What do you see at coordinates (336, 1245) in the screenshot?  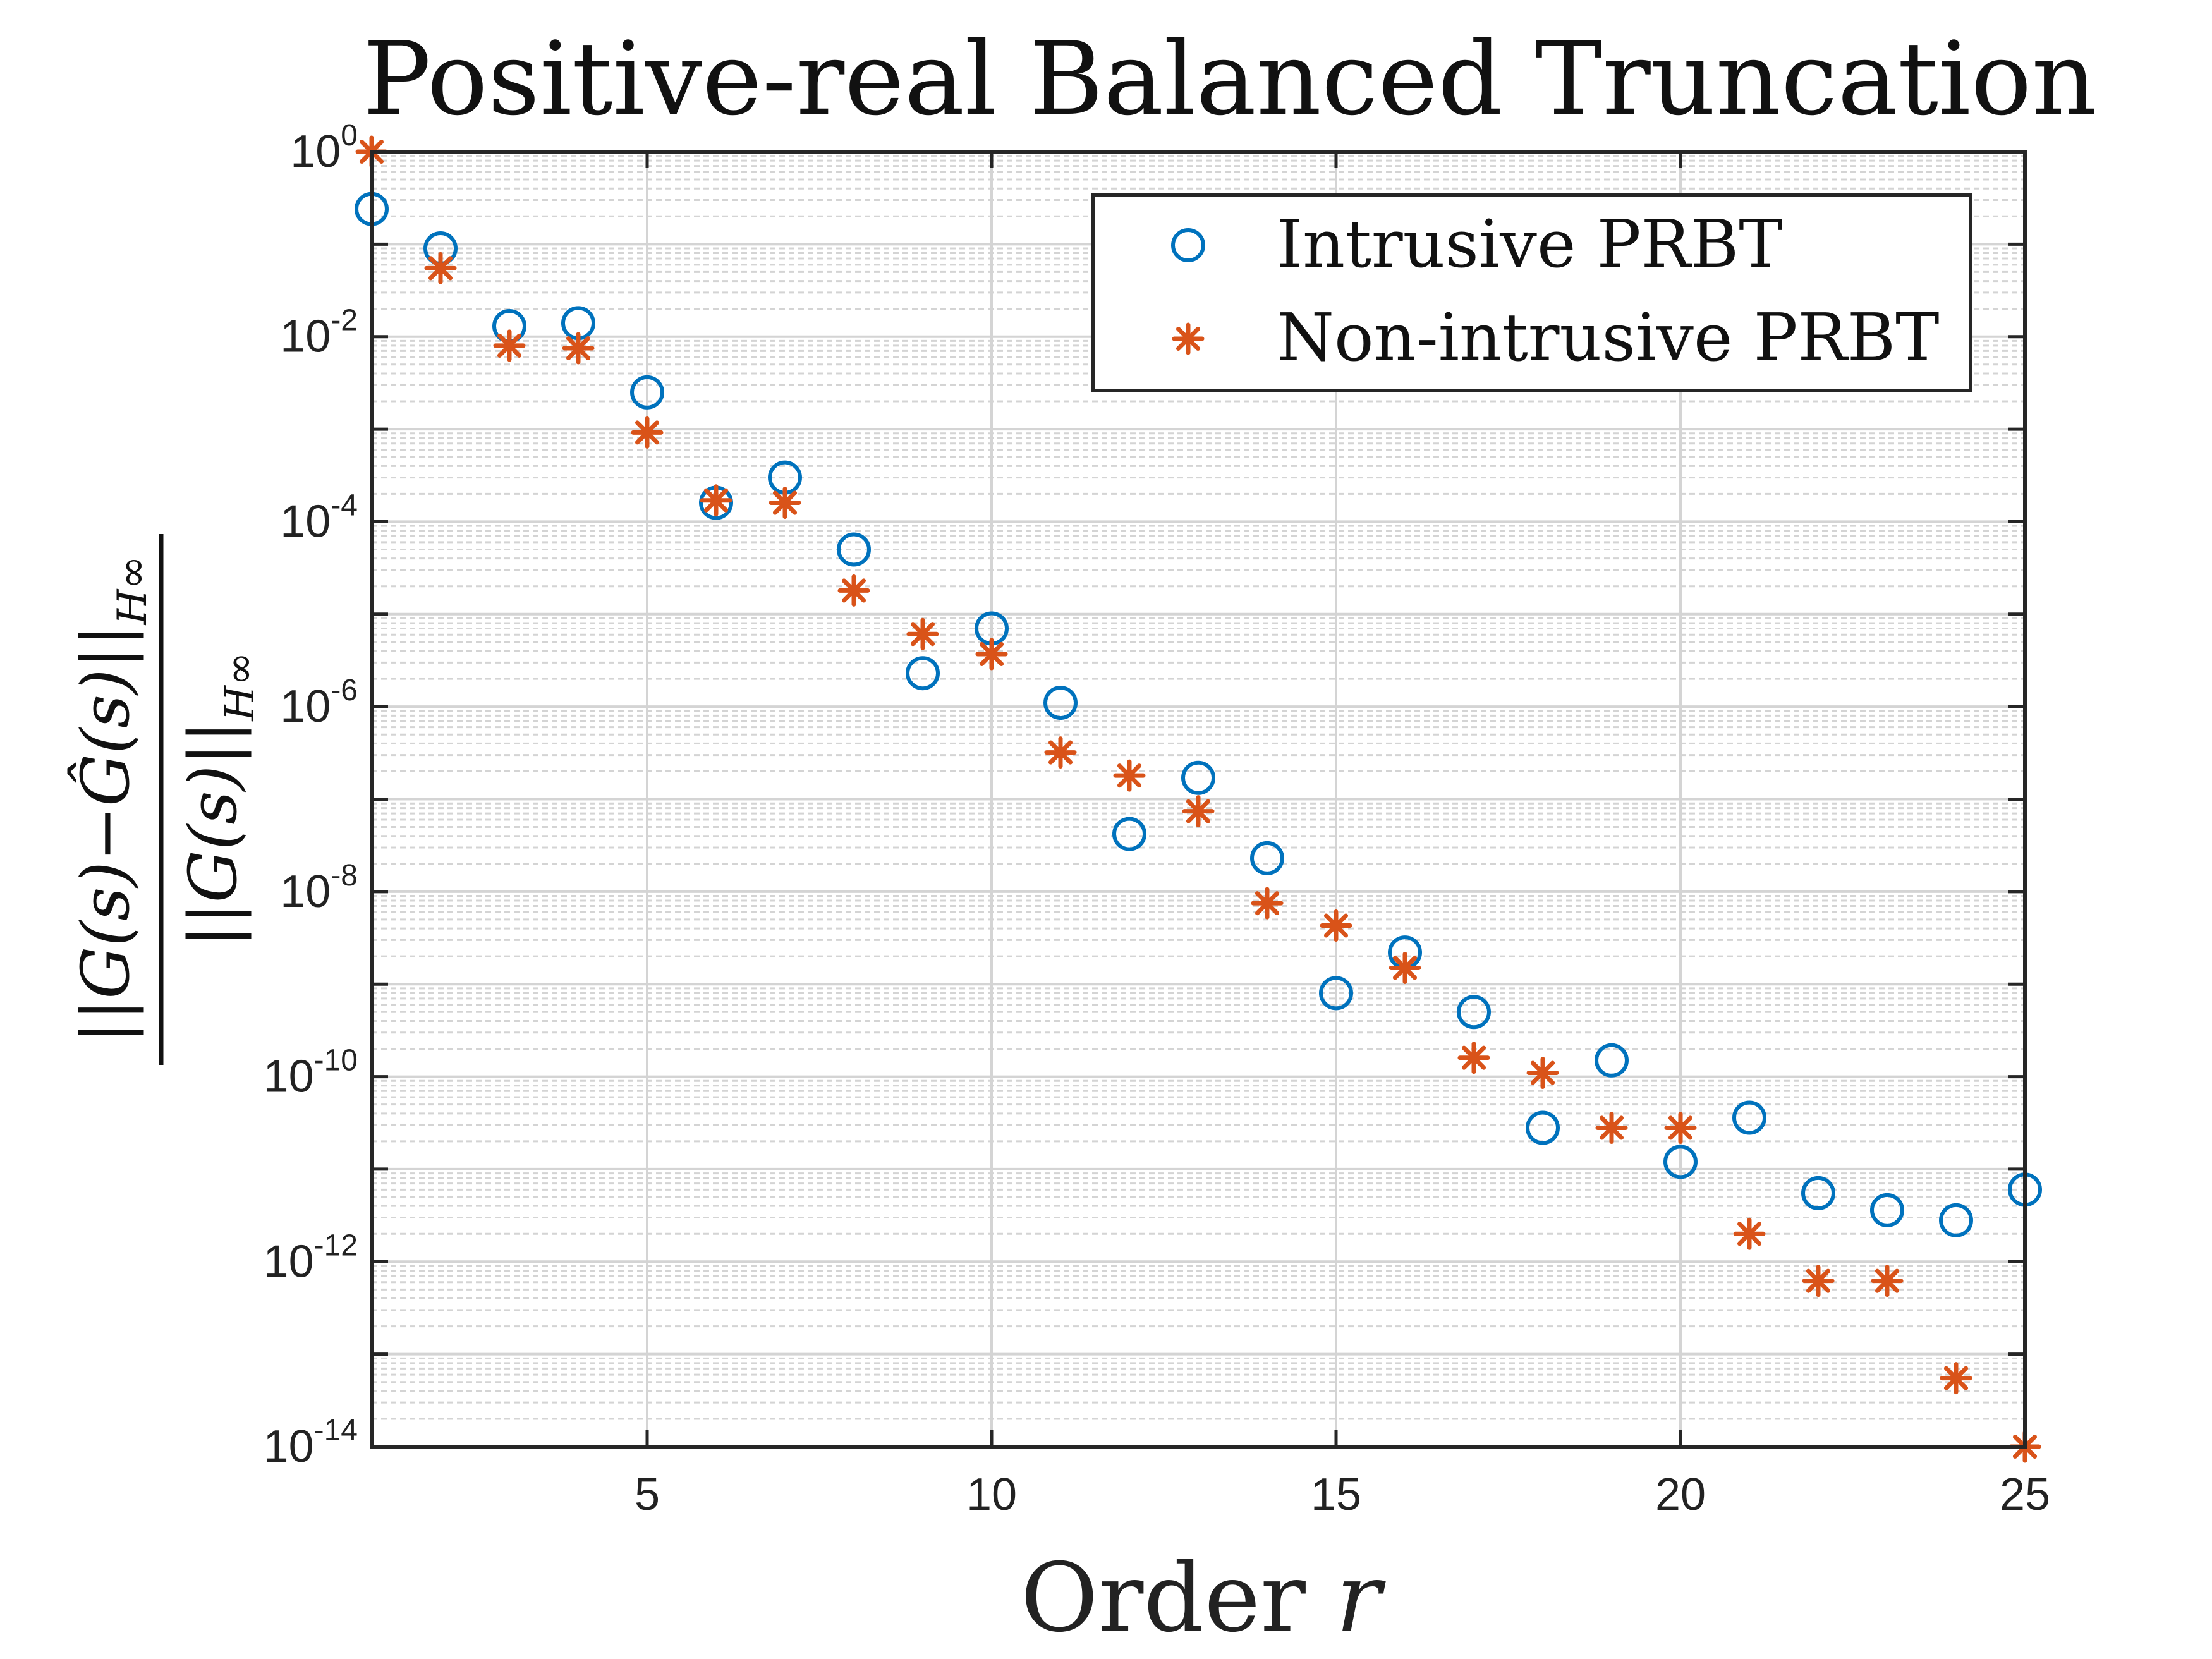 I see `y-tick-label-exponent: -12` at bounding box center [336, 1245].